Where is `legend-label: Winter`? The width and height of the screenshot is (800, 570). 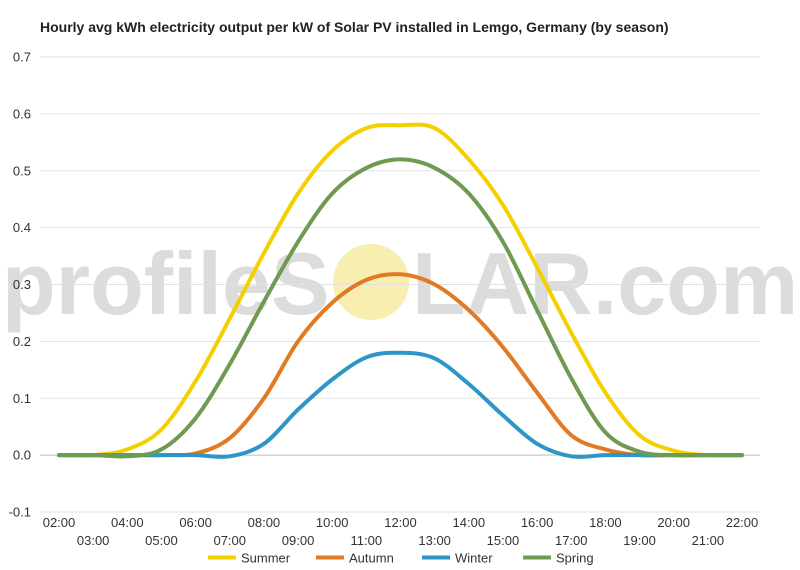 legend-label: Winter is located at coordinates (474, 558).